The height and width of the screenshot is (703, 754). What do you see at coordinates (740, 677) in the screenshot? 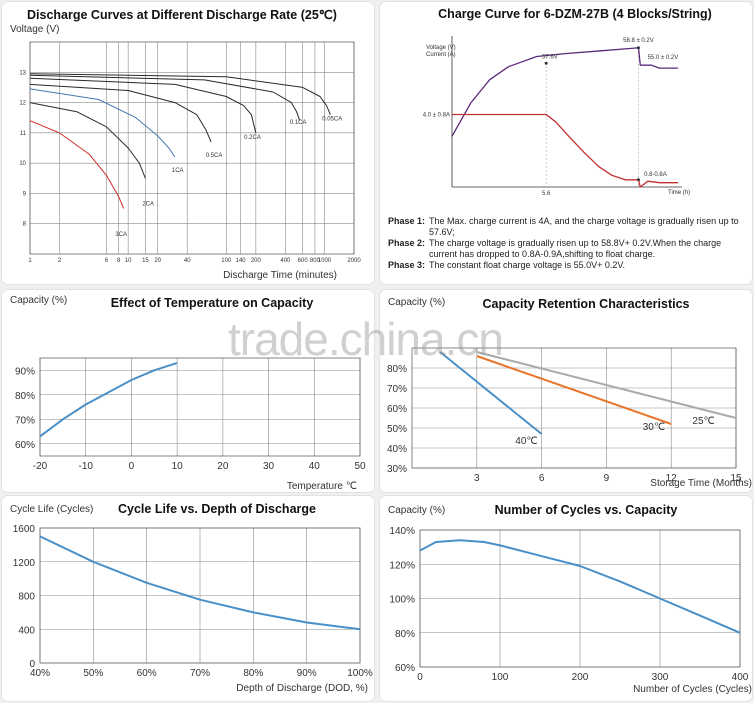
I see `cycles-x-tick-4: 400` at bounding box center [740, 677].